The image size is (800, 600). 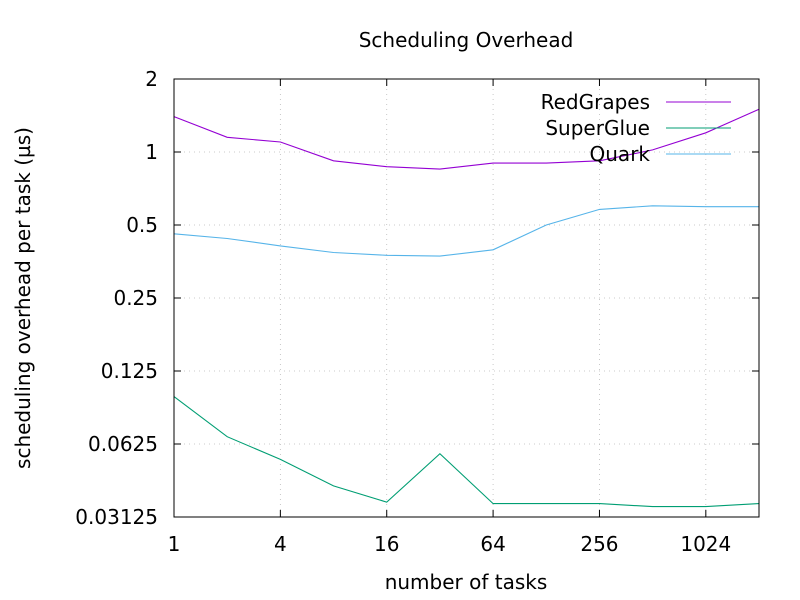 I want to click on x-tick-label: 1, so click(x=174, y=544).